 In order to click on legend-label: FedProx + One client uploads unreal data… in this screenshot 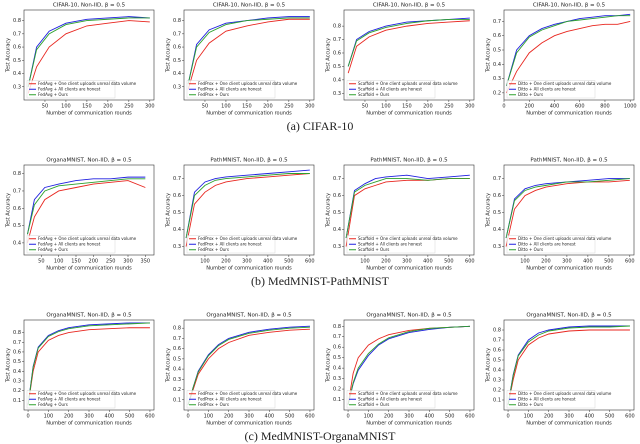, I will do `click(248, 393)`.